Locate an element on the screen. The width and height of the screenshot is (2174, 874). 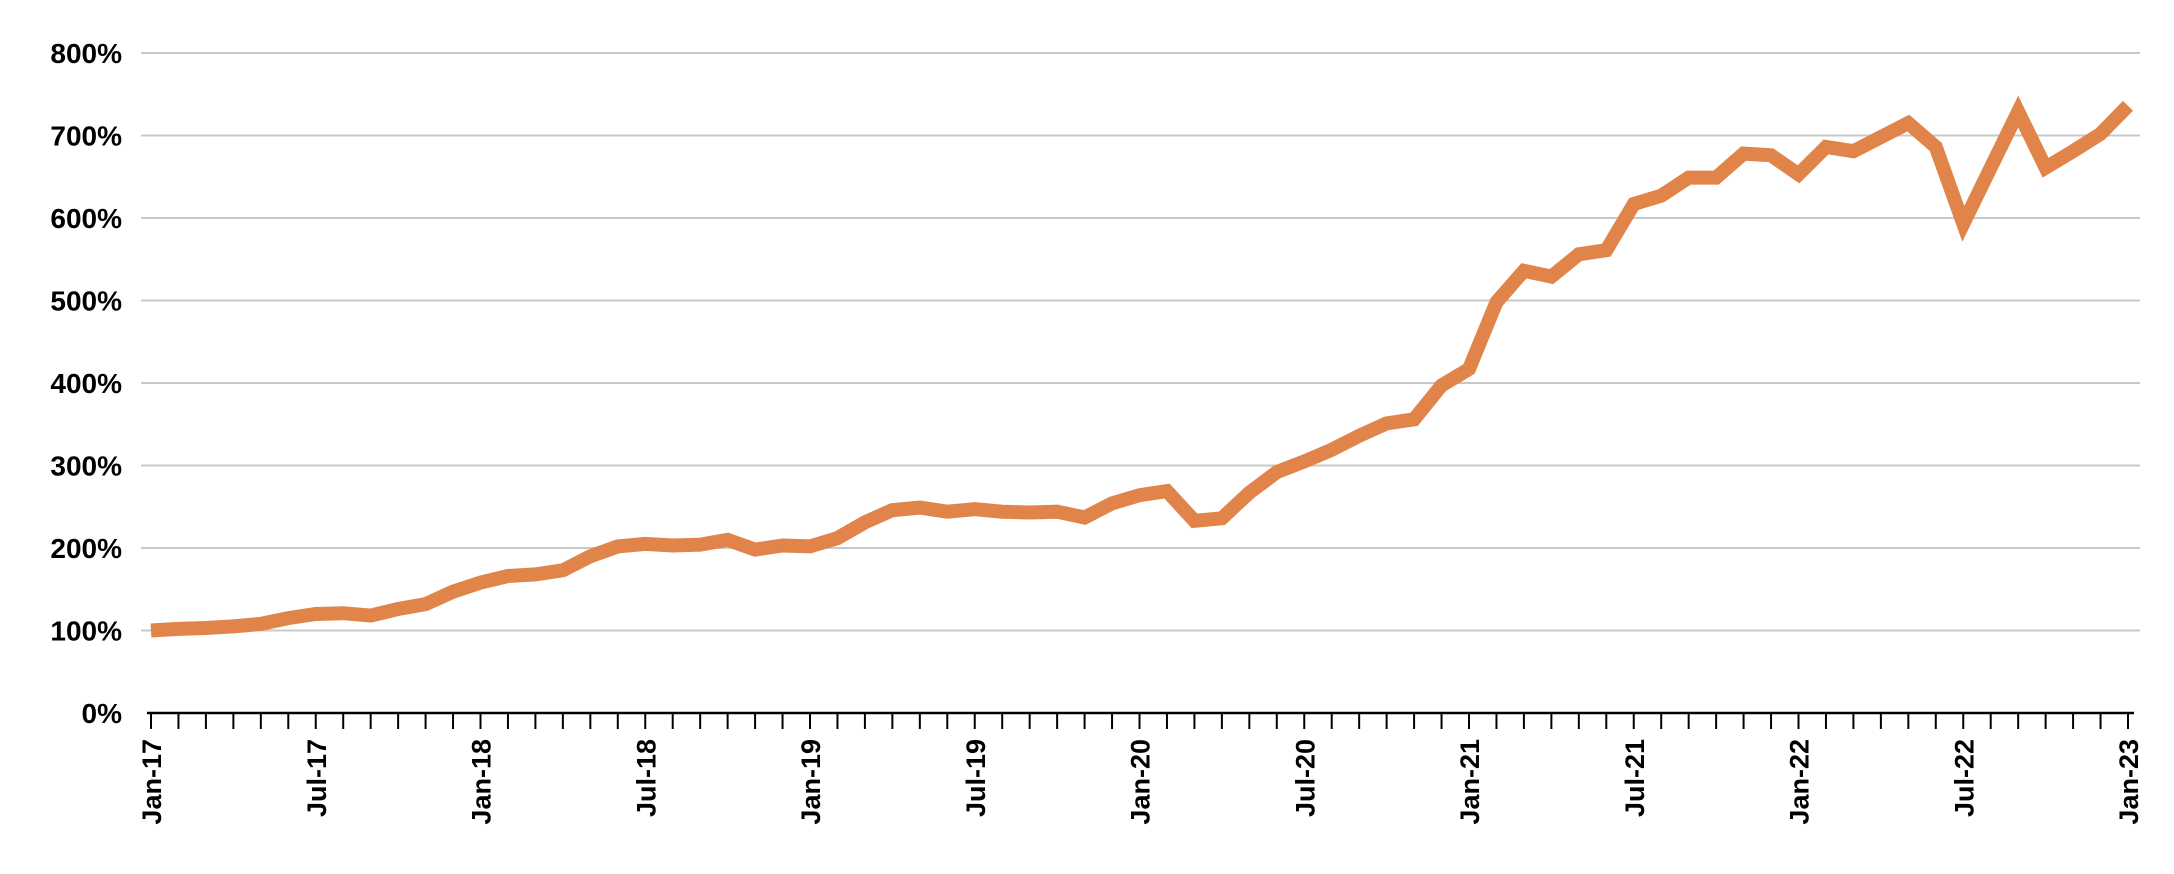
x-tick-label: Jan-23 is located at coordinates (2129, 782).